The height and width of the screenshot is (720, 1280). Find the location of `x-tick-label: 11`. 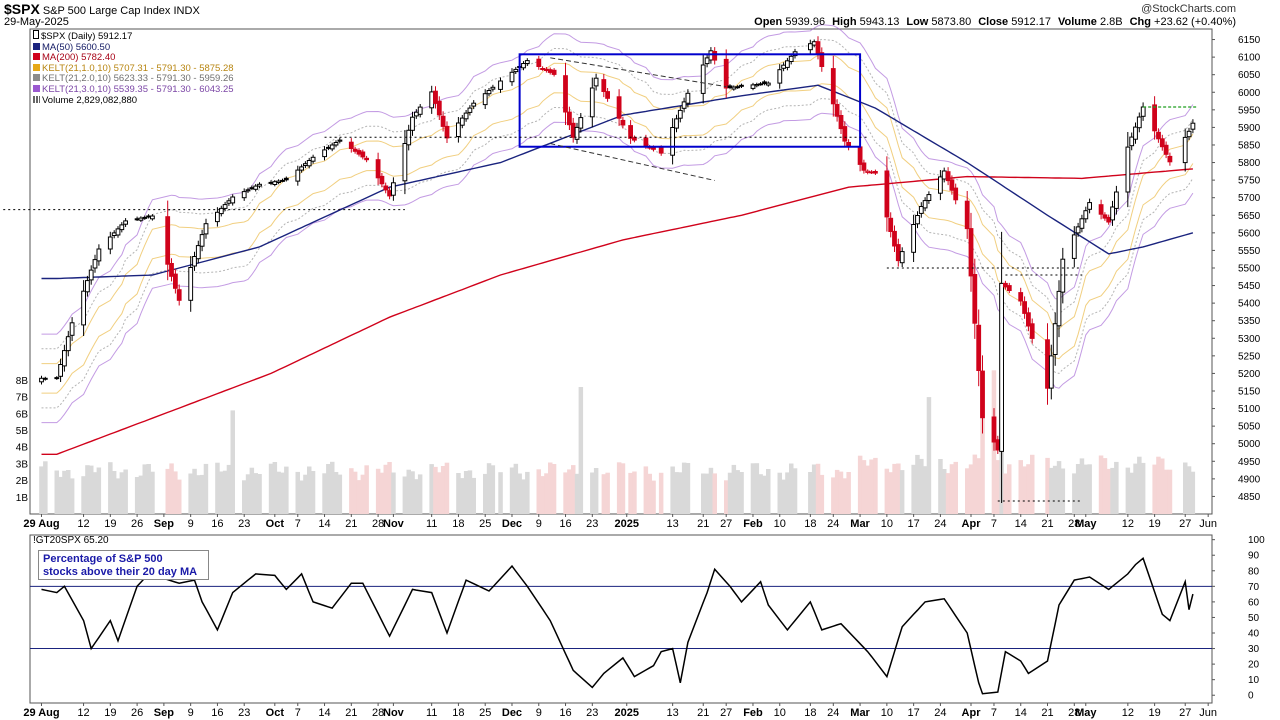

x-tick-label: 11 is located at coordinates (431, 713).